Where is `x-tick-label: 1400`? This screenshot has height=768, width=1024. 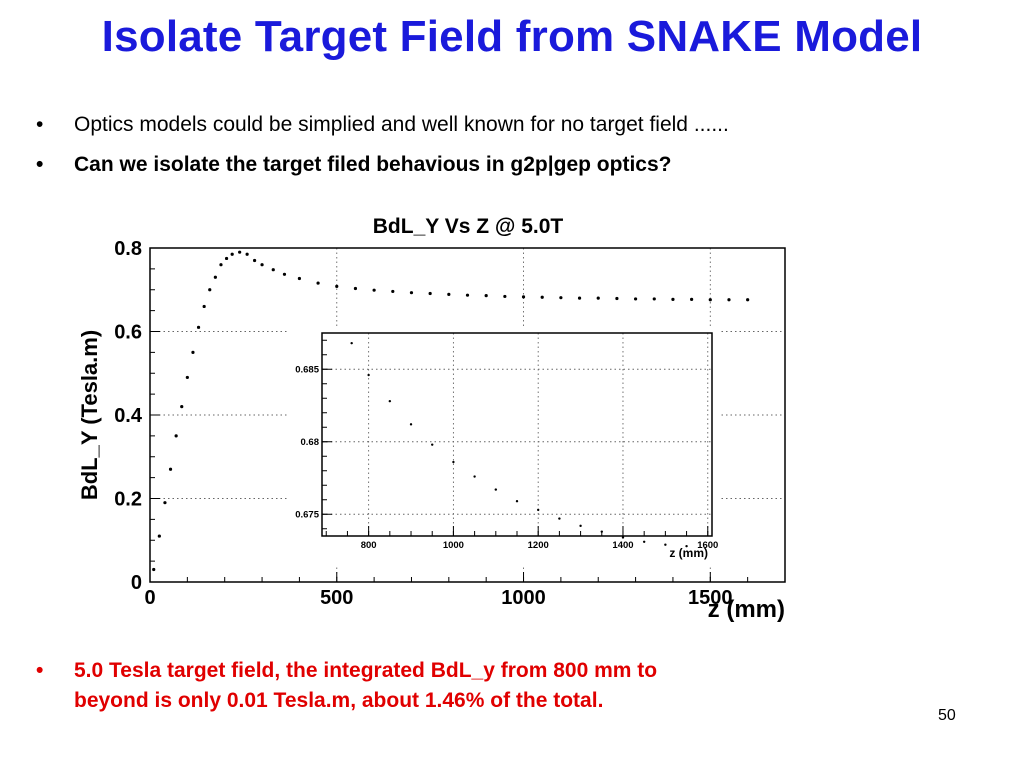 x-tick-label: 1400 is located at coordinates (622, 545).